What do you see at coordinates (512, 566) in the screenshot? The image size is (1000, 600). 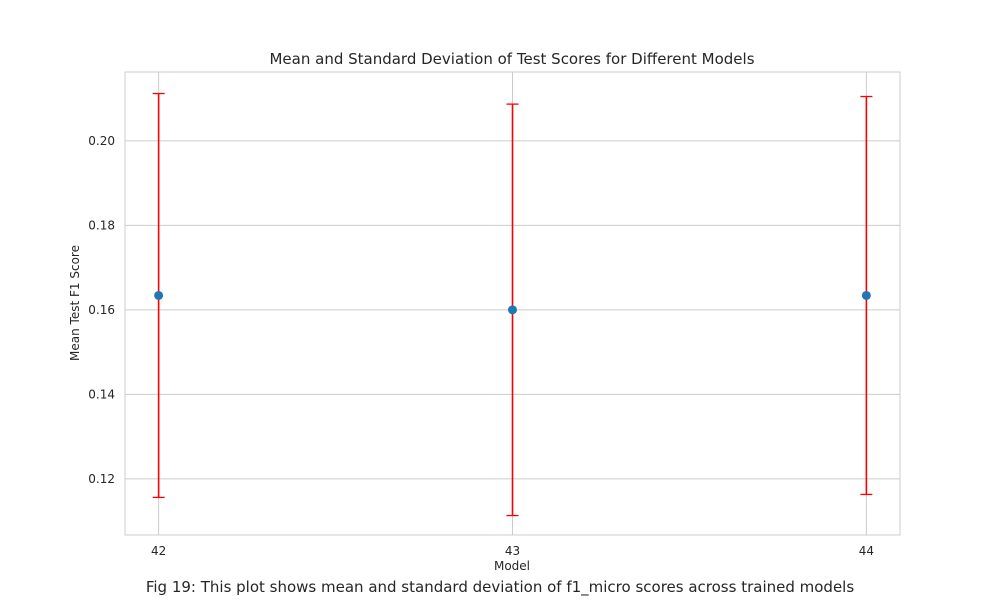 I see `x-axis-label: Model` at bounding box center [512, 566].